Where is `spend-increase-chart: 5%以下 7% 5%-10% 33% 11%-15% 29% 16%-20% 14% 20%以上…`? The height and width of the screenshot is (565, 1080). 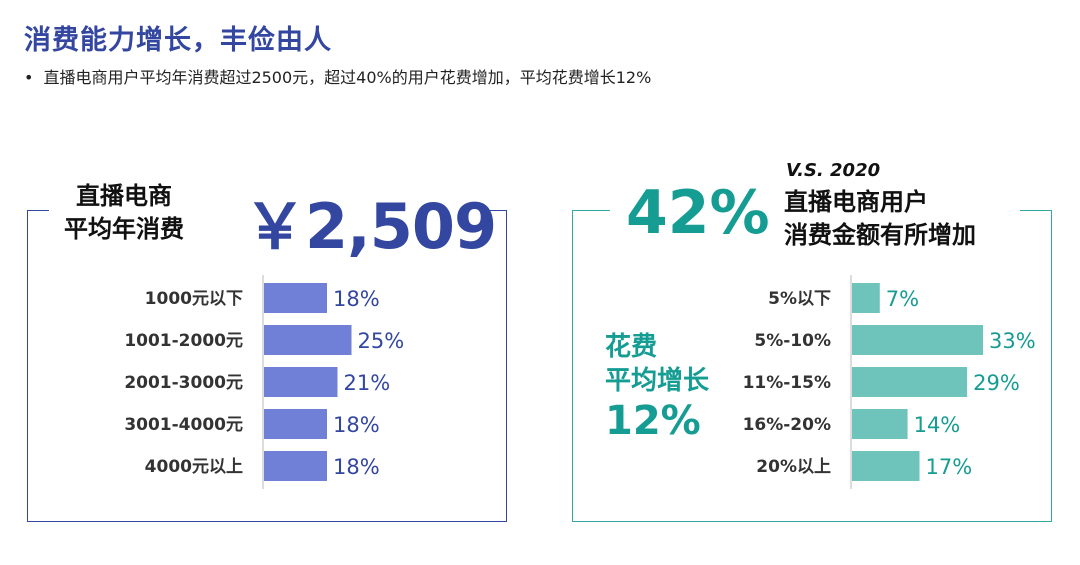 spend-increase-chart: 5%以下 7% 5%-10% 33% 11%-15% 29% 16%-20% 14% 20%以上… is located at coordinates (889, 382).